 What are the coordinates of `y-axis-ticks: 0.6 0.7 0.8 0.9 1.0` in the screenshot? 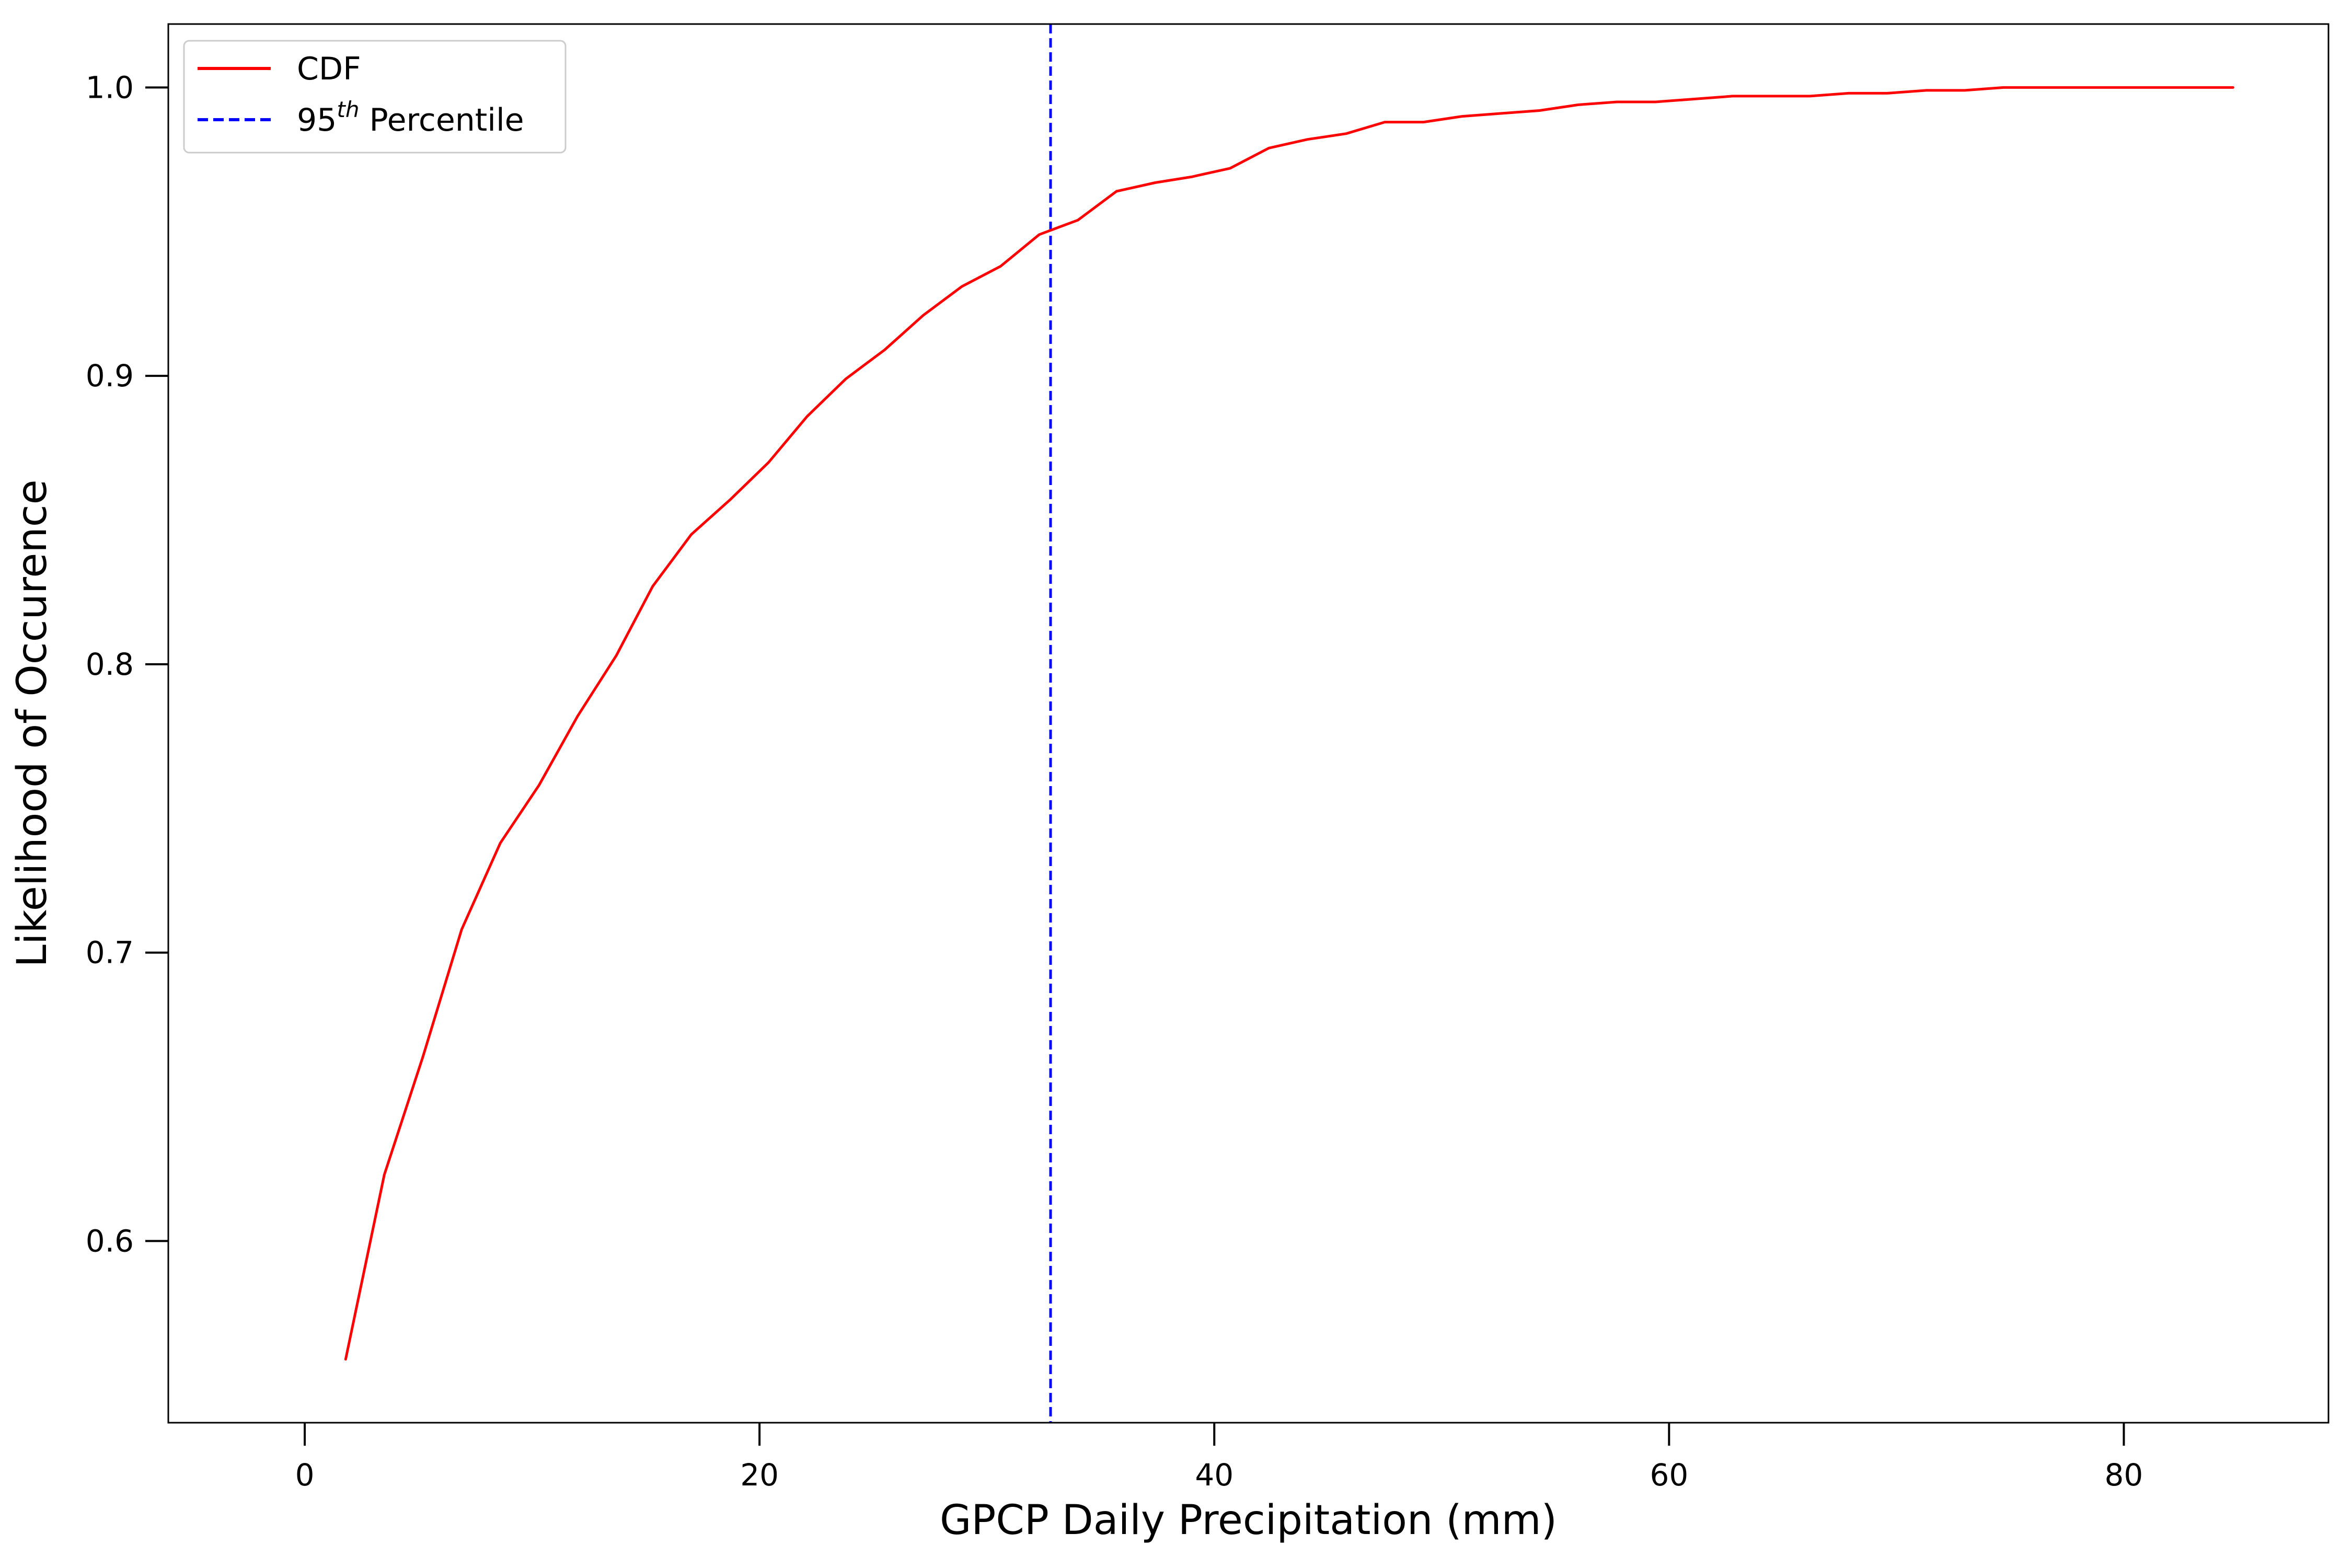 It's located at (127, 664).